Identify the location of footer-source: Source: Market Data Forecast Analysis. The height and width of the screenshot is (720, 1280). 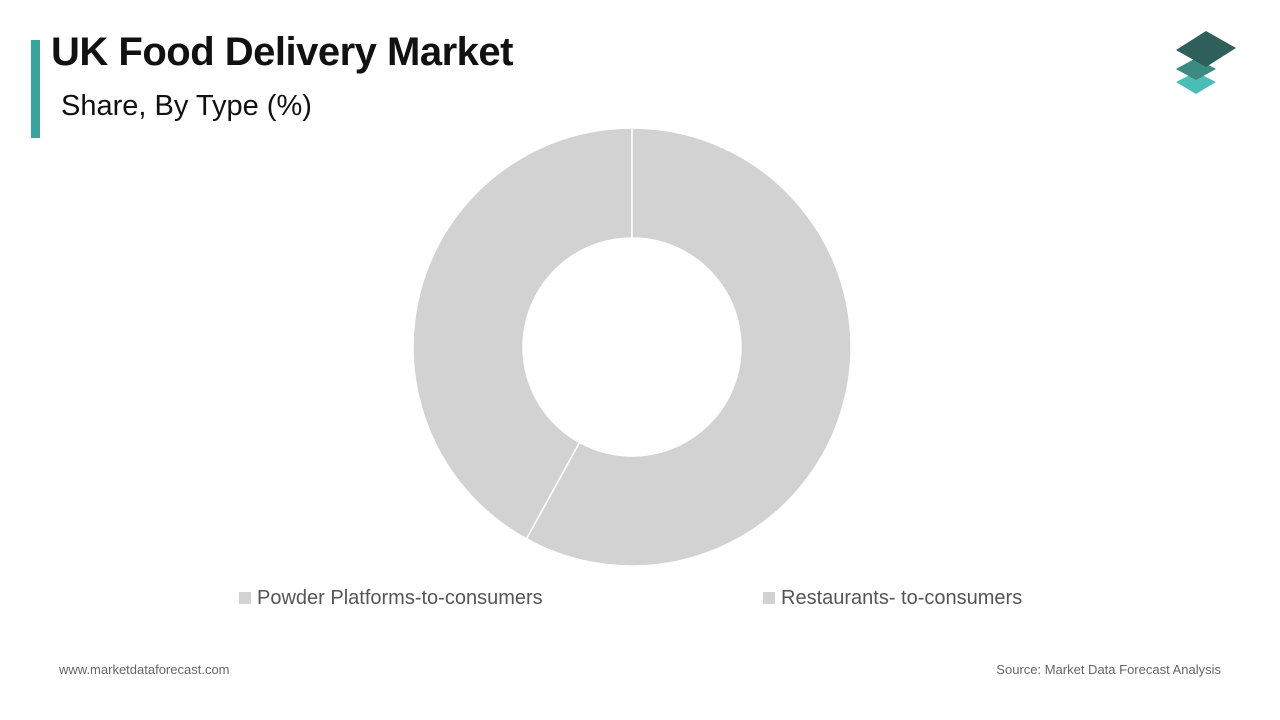
(1108, 669).